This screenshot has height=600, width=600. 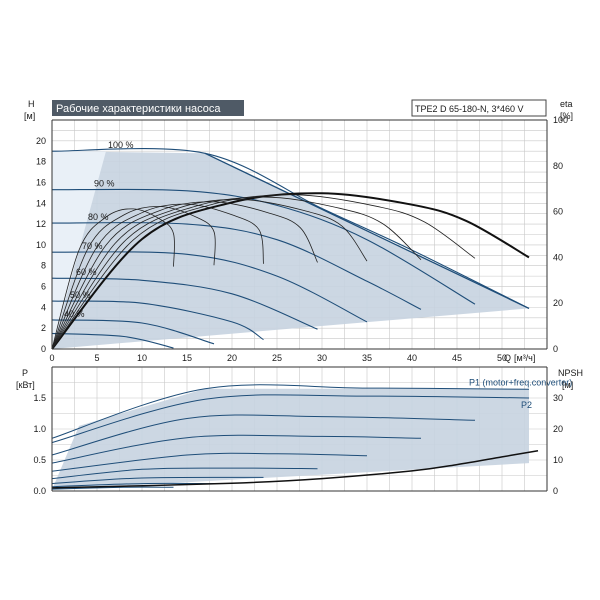 What do you see at coordinates (566, 104) in the screenshot?
I see `y2-axis-label: eta` at bounding box center [566, 104].